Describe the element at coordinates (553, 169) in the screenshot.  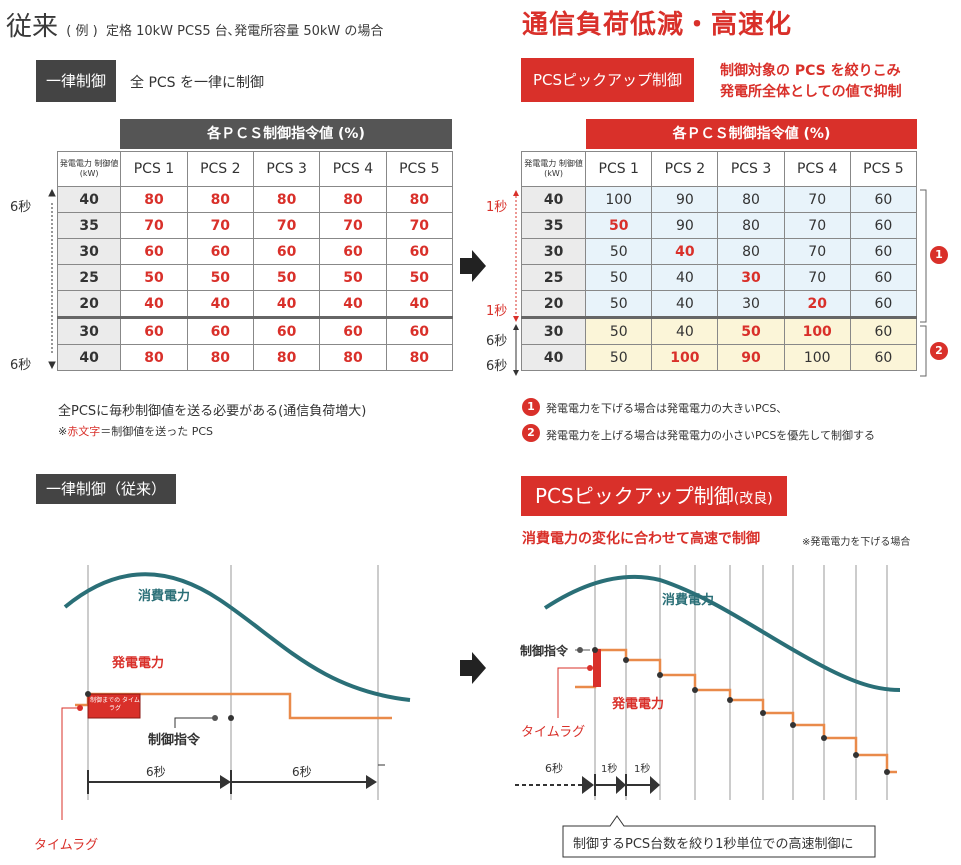
I see `right-row-header: 発電電力 制御値 (kW)` at that location.